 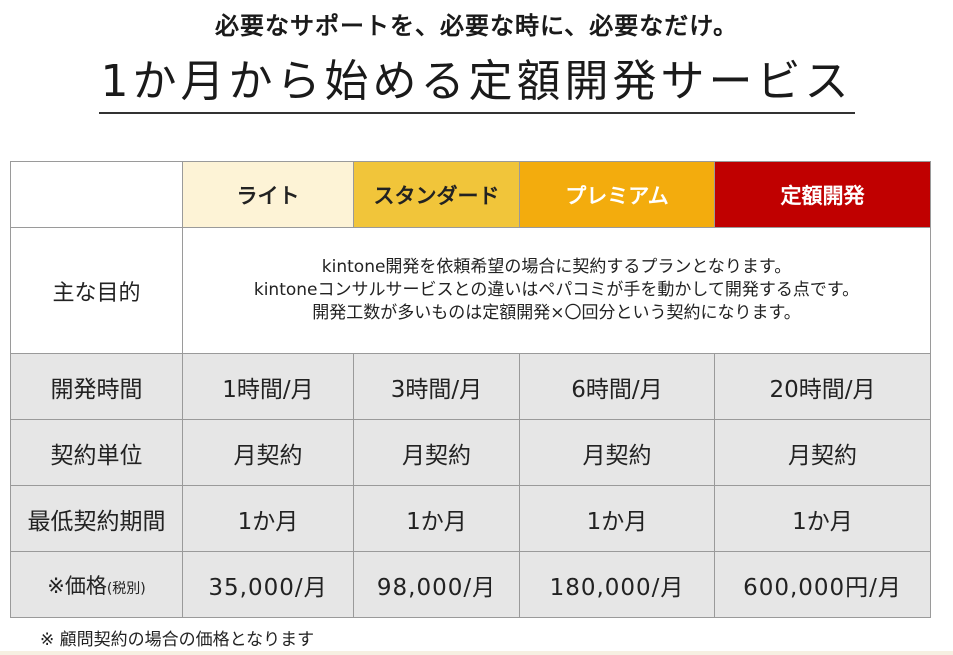 What do you see at coordinates (436, 584) in the screenshot?
I see `price-cell: 98,000/月` at bounding box center [436, 584].